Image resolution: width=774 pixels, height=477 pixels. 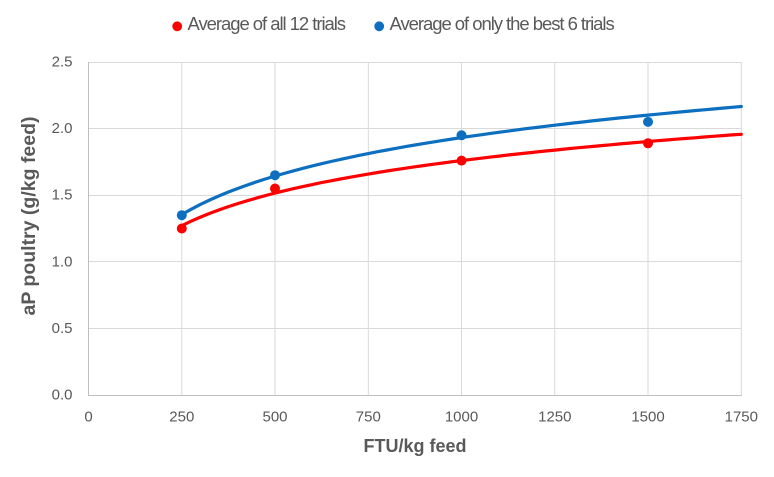 I want to click on svg-text: 0.0, so click(x=62, y=395).